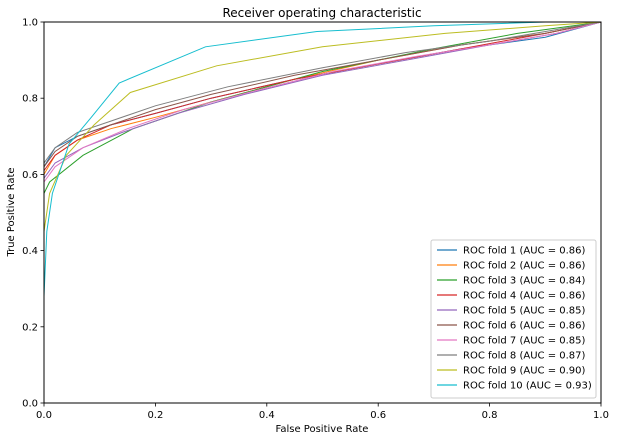  What do you see at coordinates (30, 23) in the screenshot?
I see `y-tick-label: 1.0` at bounding box center [30, 23].